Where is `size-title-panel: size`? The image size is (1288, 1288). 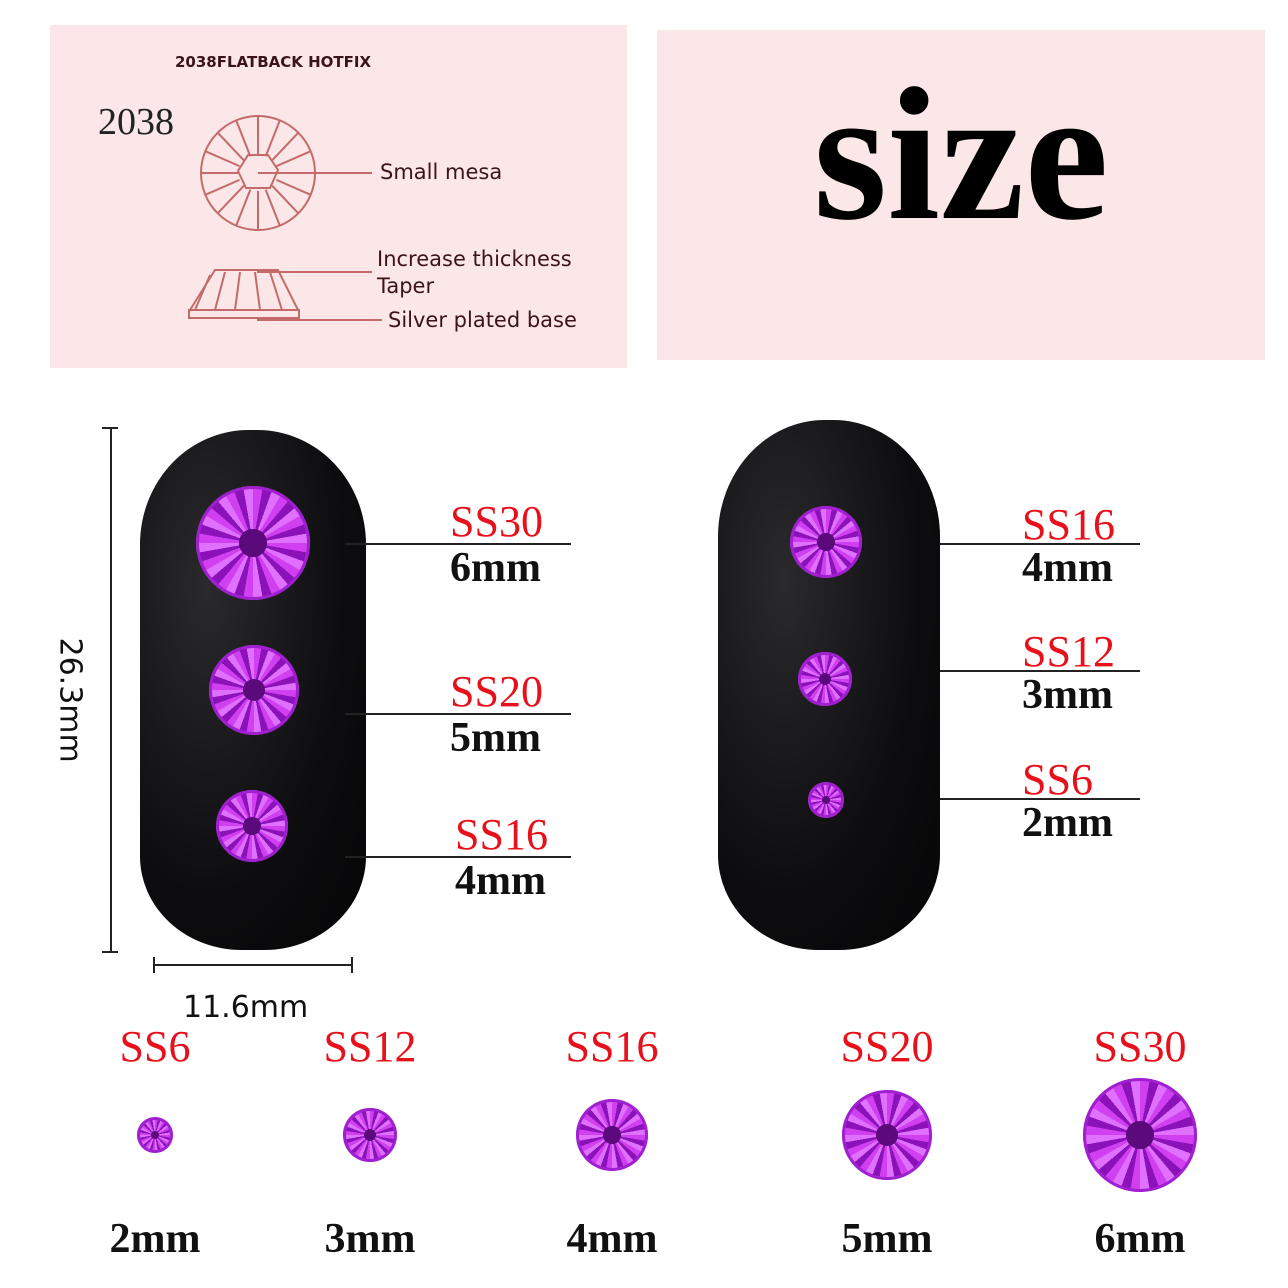 size-title-panel: size is located at coordinates (961, 195).